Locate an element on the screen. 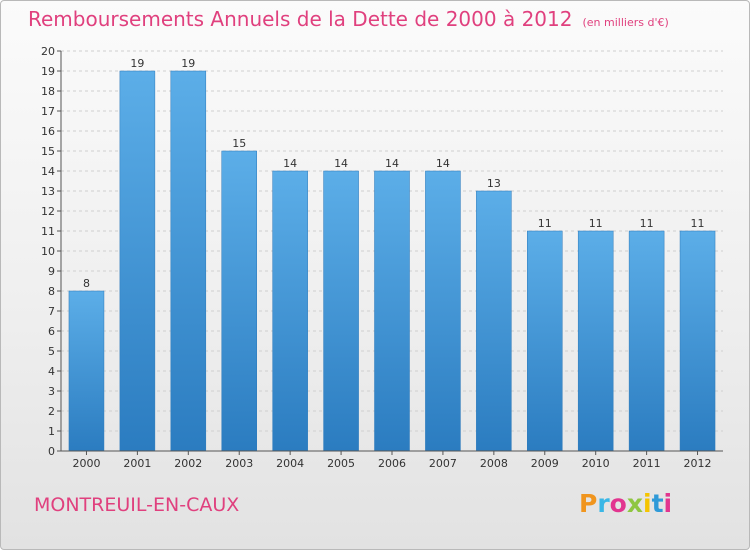 Image resolution: width=750 pixels, height=550 pixels. x-tick-label-2011: 2011 is located at coordinates (647, 463).